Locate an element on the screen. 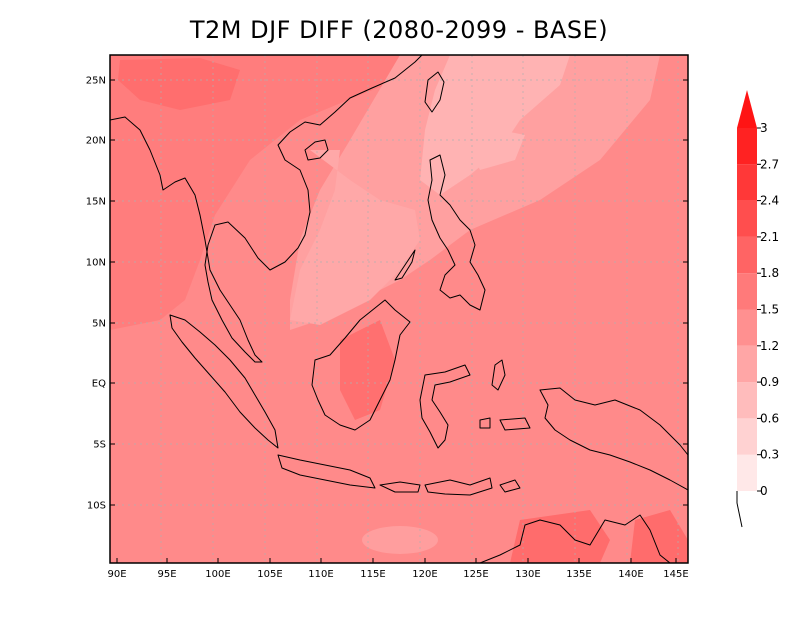 This screenshot has height=618, width=800. coast-new-guinea is located at coordinates (613, 439).